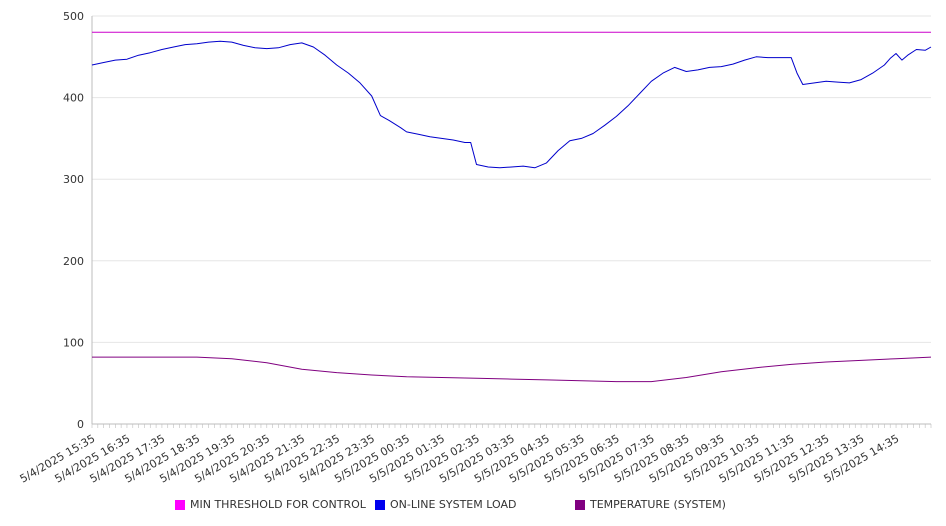 This screenshot has width=946, height=526. What do you see at coordinates (380, 504) in the screenshot?
I see `legend-swatch-system-load` at bounding box center [380, 504].